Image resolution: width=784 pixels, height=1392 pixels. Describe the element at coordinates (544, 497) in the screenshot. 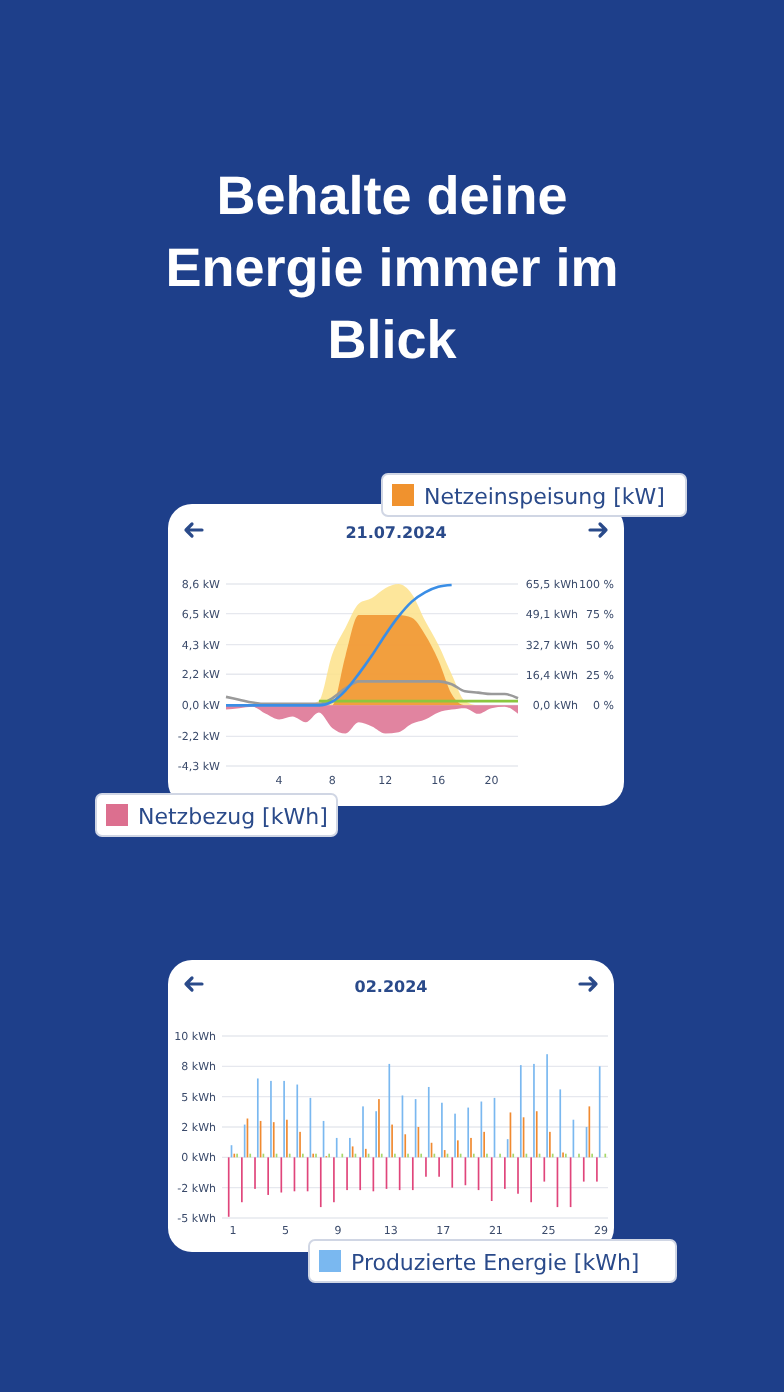

I see `legend-label: Netzeinspeisung [kW]` at that location.